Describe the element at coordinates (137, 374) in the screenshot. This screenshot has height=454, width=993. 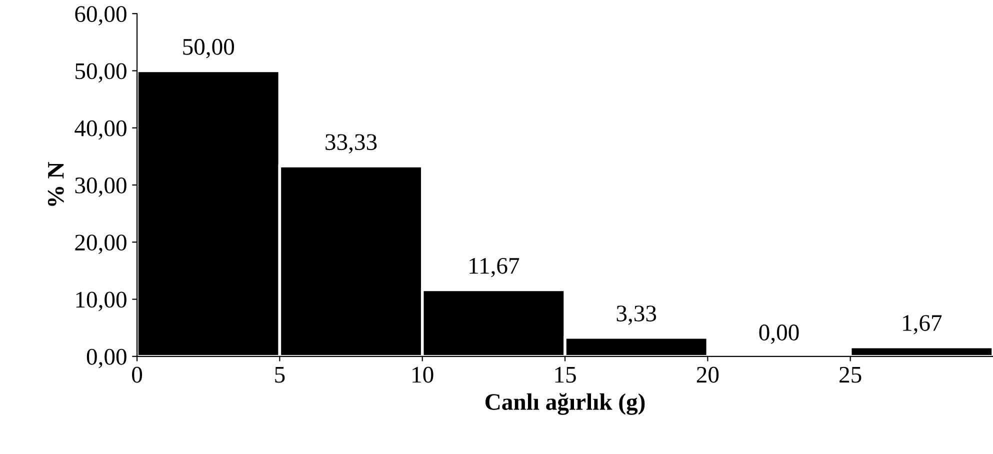
I see `x-tick-label: 0` at that location.